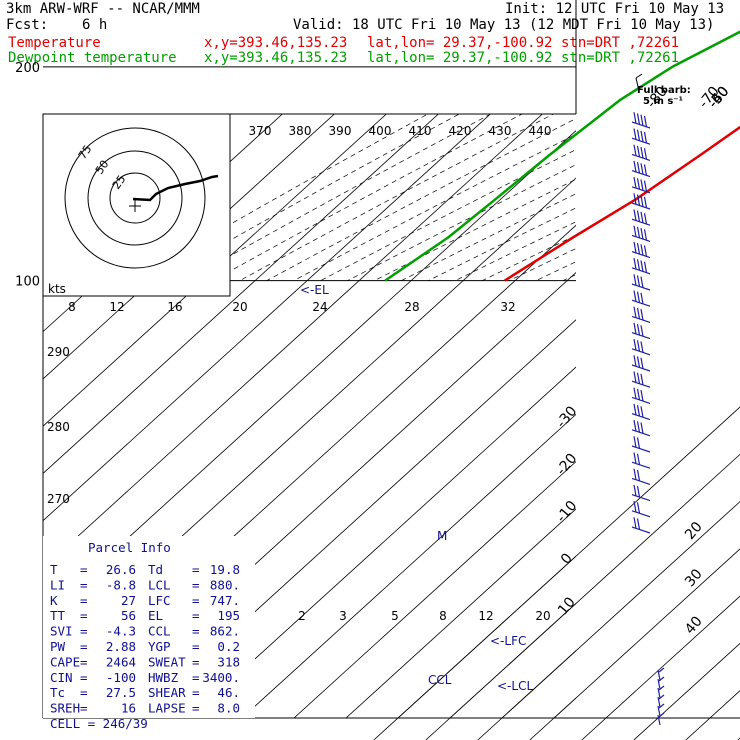  What do you see at coordinates (380, 131) in the screenshot?
I see `theta-tick-label: 400` at bounding box center [380, 131].